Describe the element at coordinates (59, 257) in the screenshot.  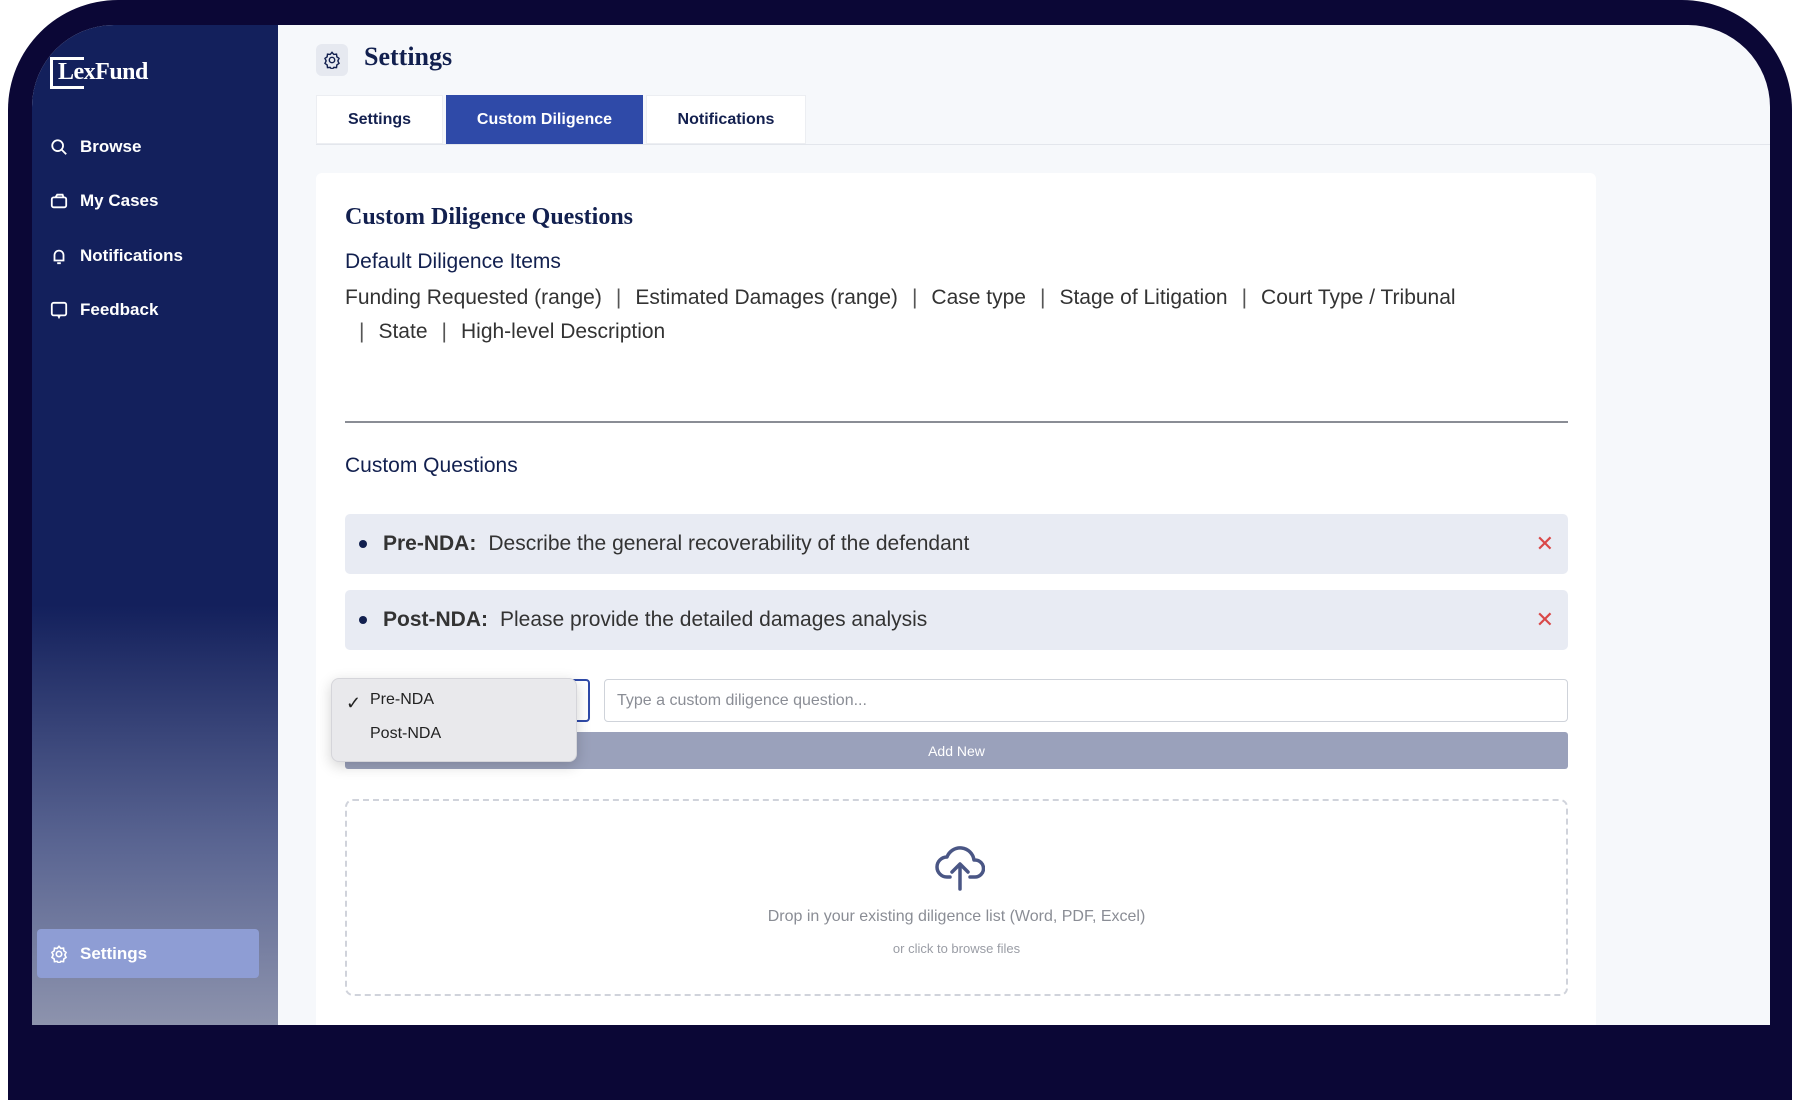
I see `bell-icon` at that location.